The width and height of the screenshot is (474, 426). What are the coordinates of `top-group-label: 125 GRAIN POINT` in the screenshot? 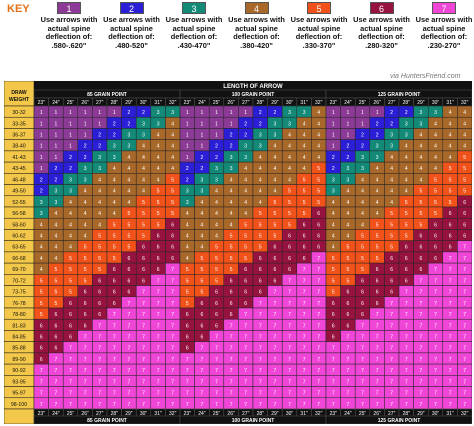 It's located at (399, 95).